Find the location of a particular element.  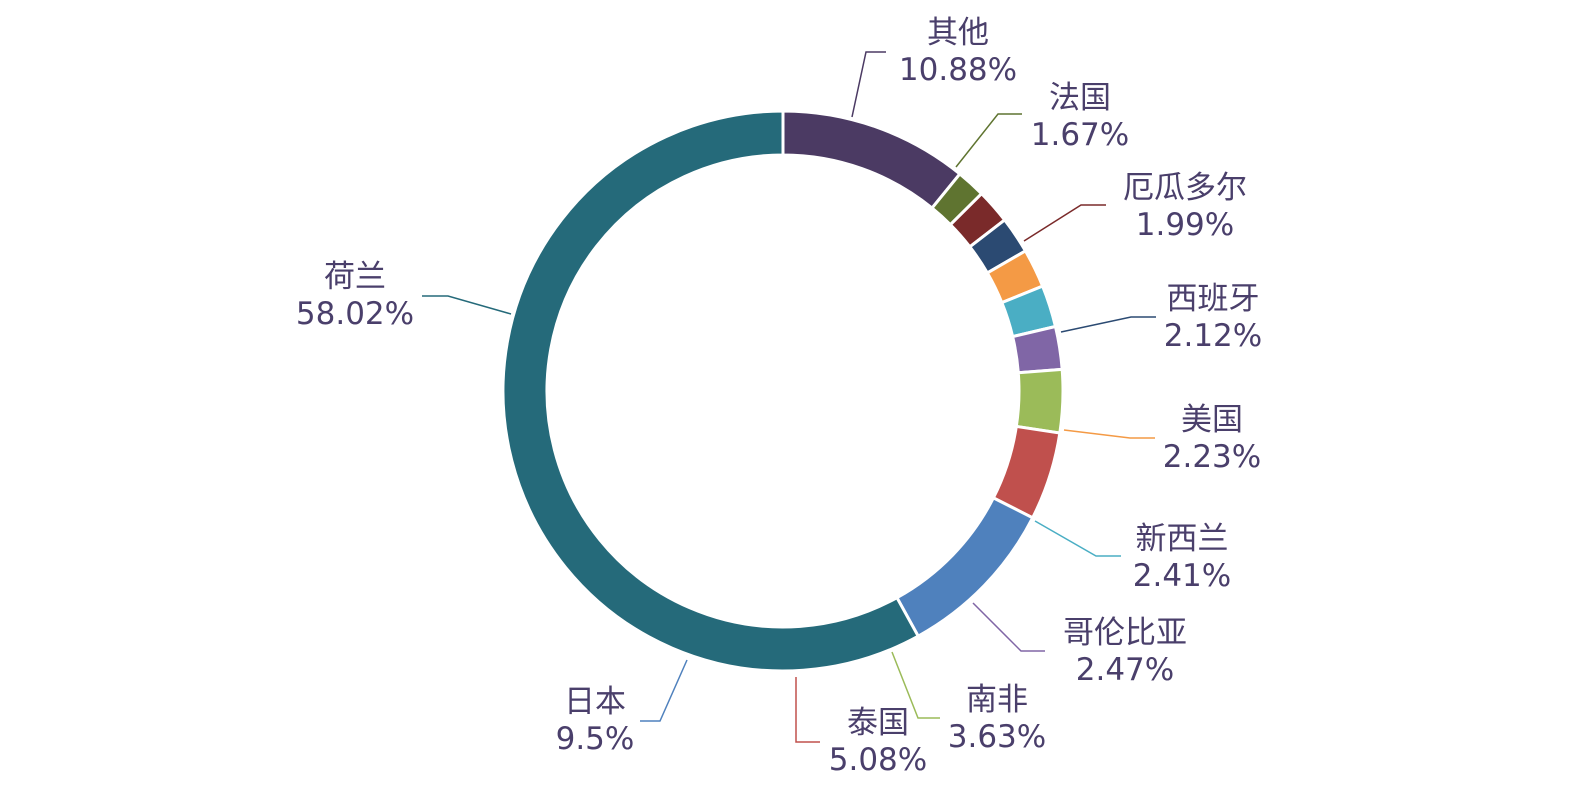

slice-label-5: 新西兰 is located at coordinates (1182, 539).